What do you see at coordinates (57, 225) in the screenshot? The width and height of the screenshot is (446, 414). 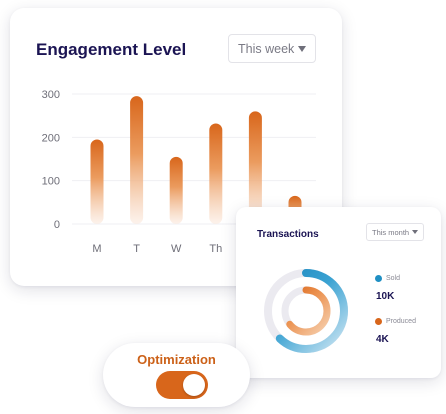 I see `y-tick-label: 0` at bounding box center [57, 225].